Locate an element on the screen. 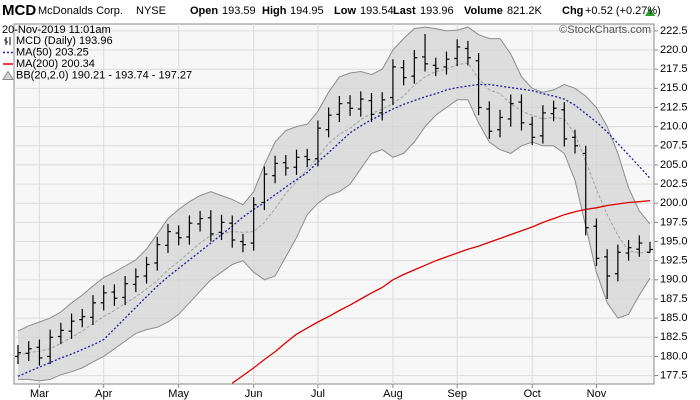  x-tick-label: Jul is located at coordinates (318, 394).